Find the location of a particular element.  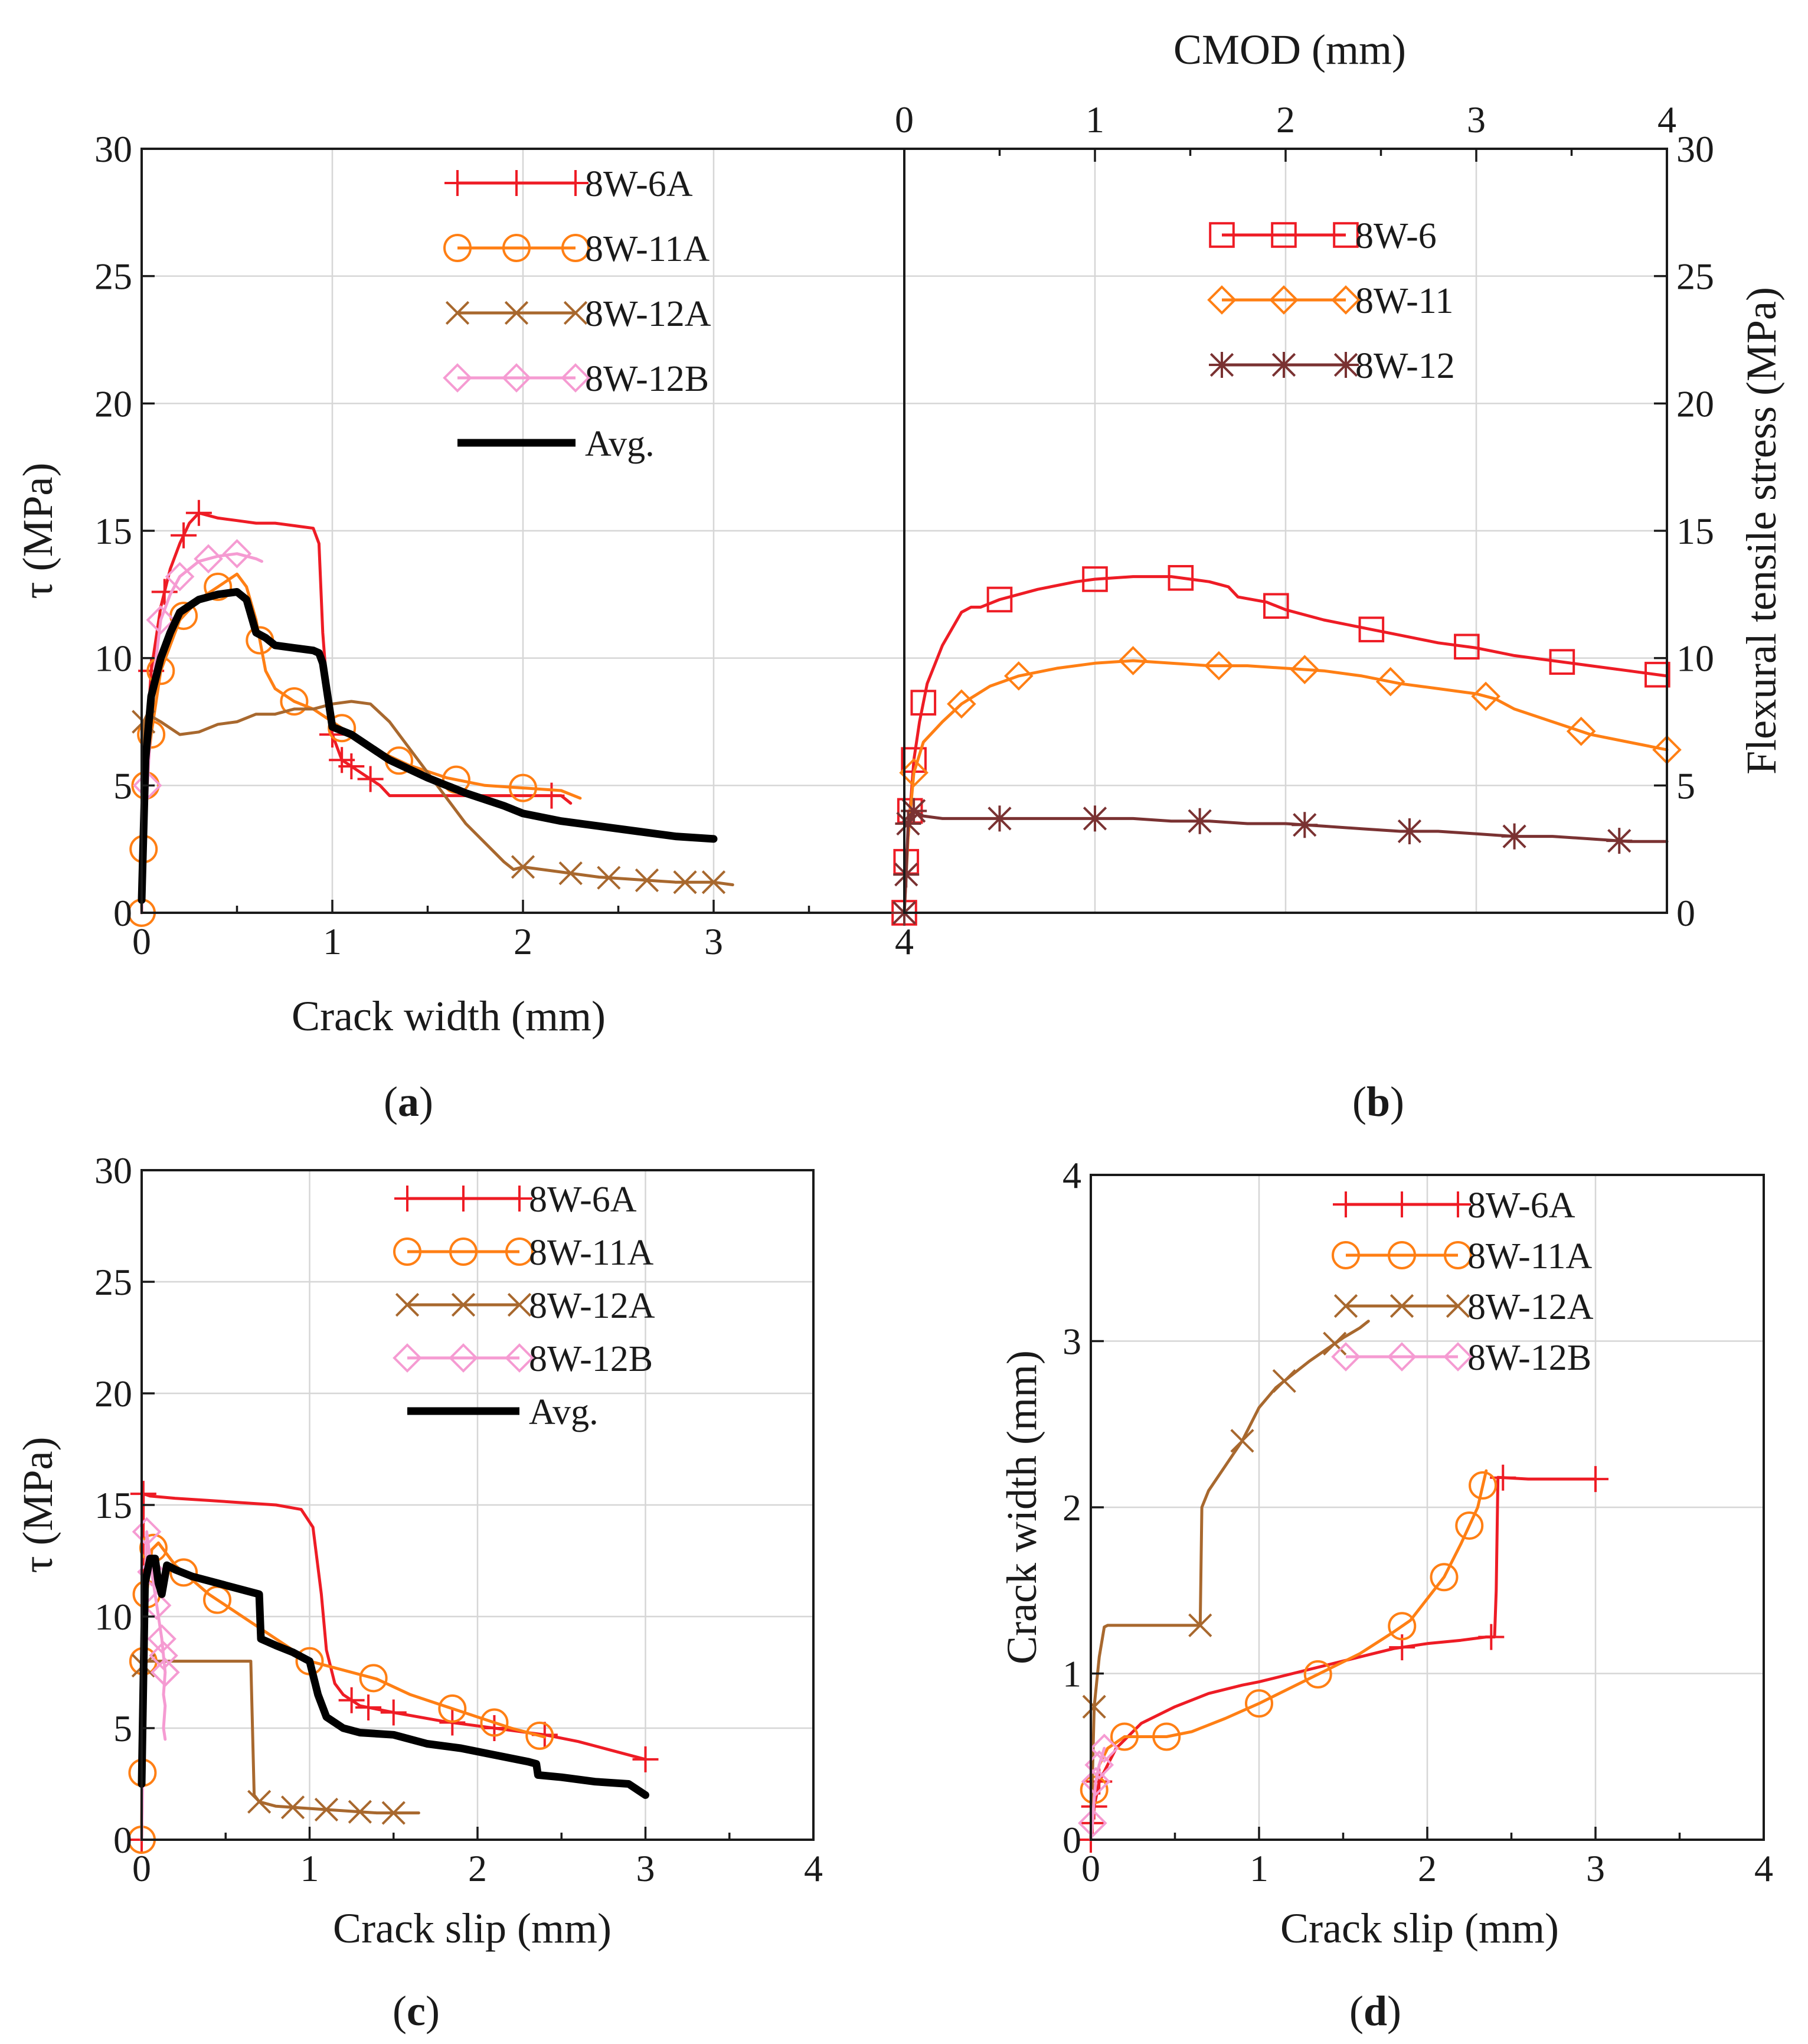

panel-c-series-4-line is located at coordinates (393, 1677).